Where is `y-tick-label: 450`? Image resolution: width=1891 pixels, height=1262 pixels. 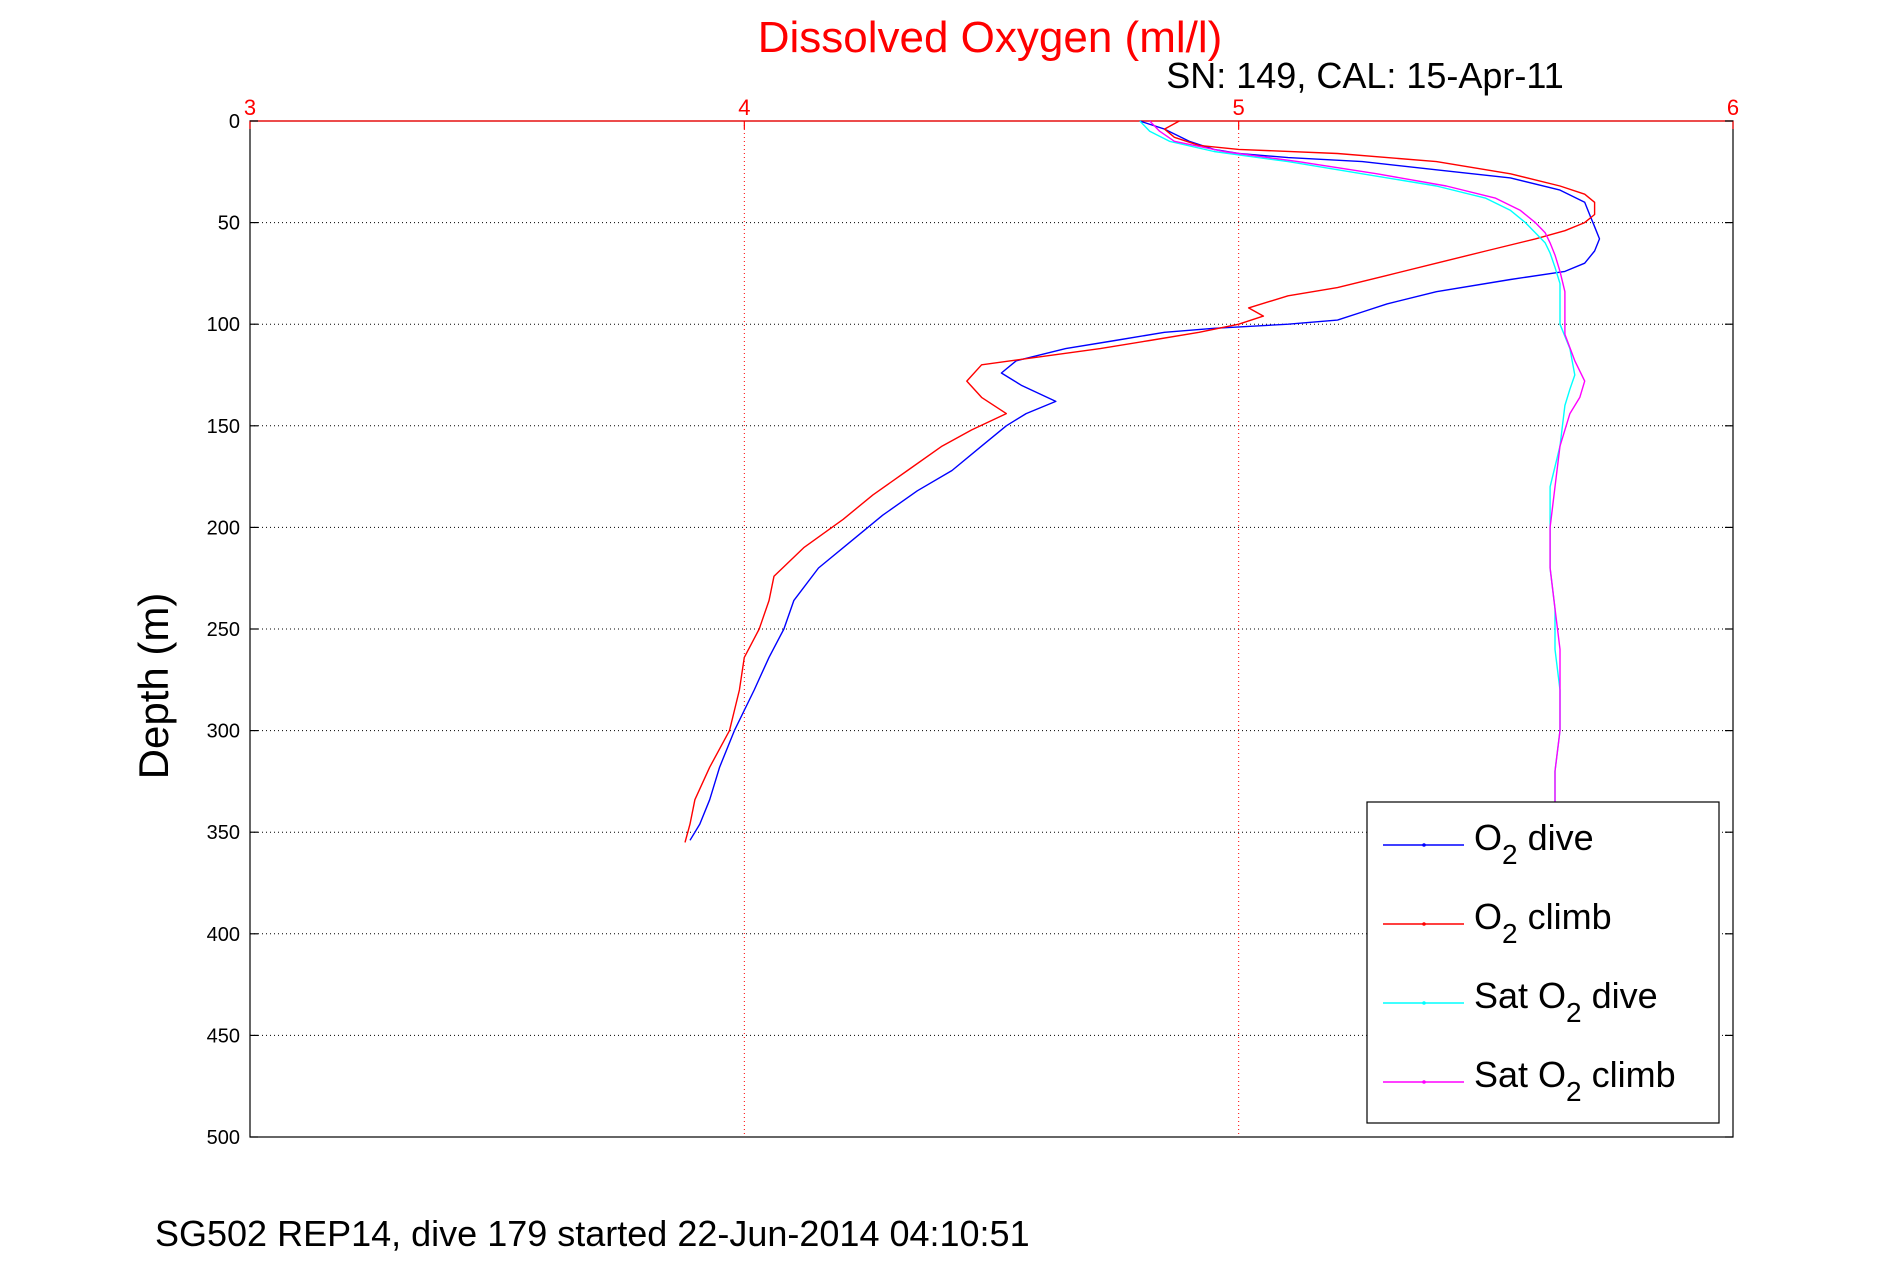 y-tick-label: 450 is located at coordinates (223, 1036).